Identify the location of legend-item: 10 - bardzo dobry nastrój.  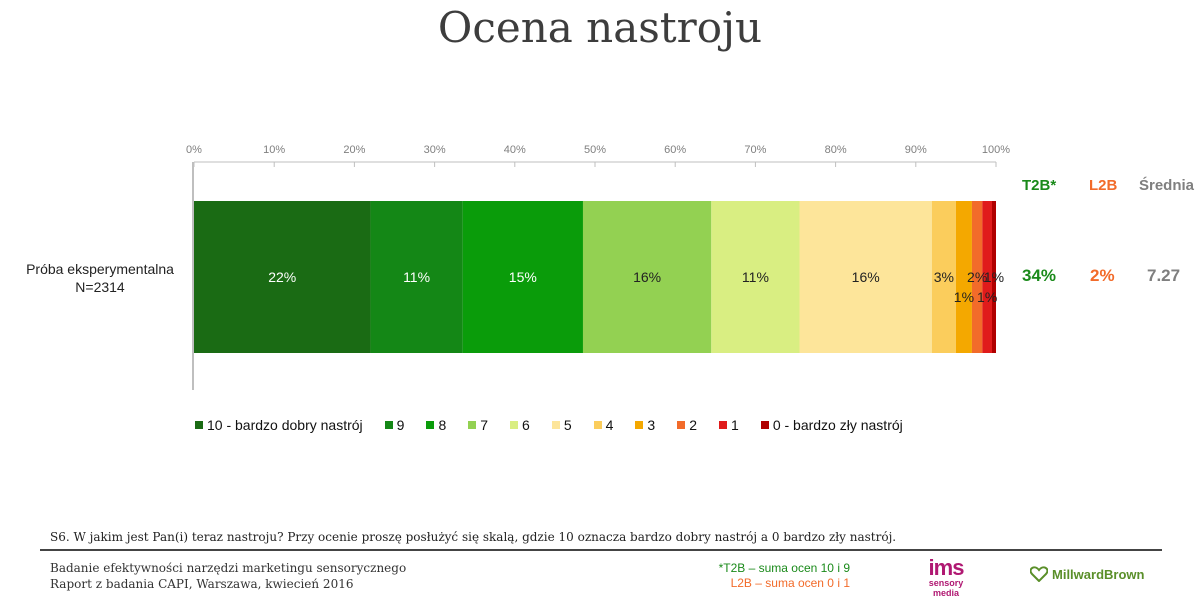
(279, 425).